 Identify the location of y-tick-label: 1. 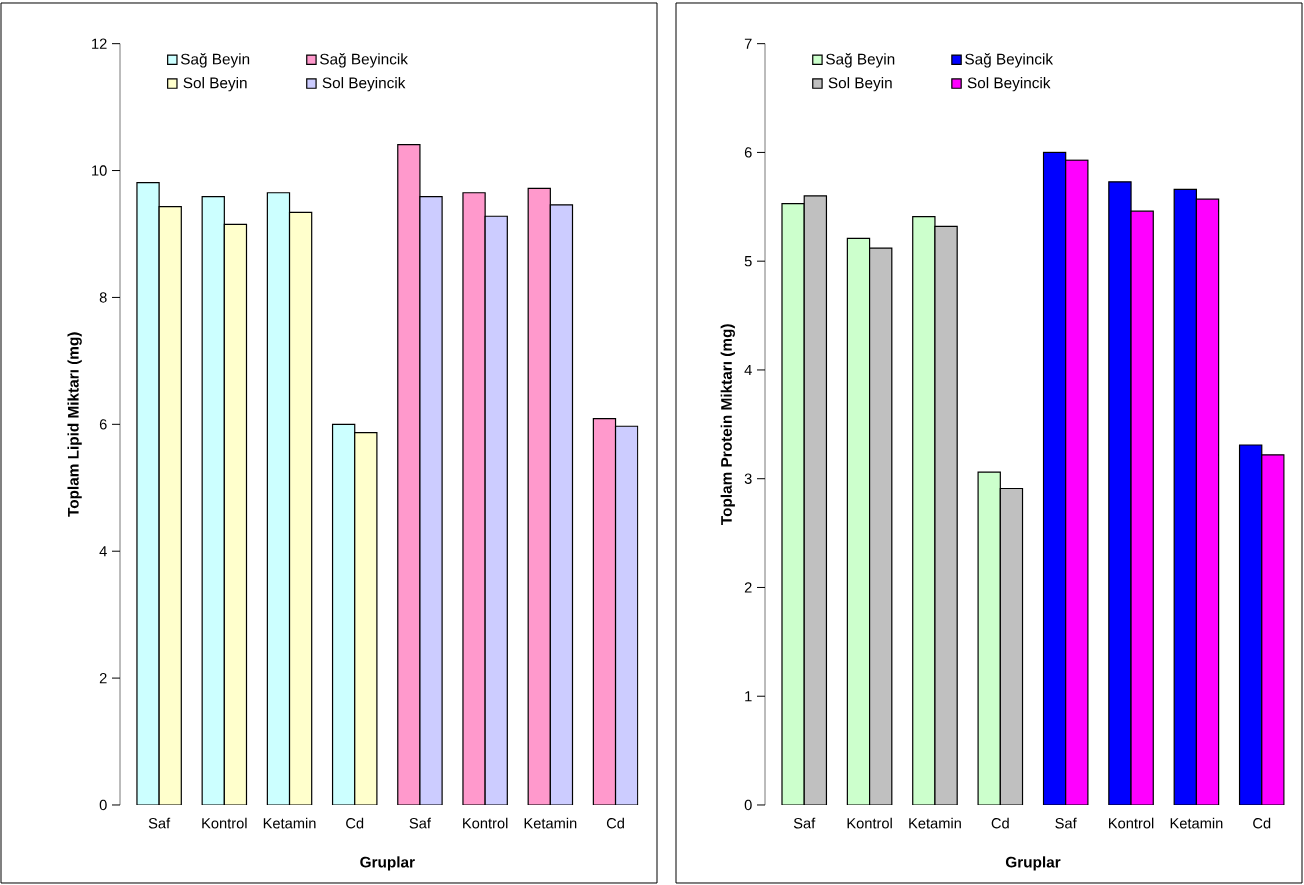
(748, 696).